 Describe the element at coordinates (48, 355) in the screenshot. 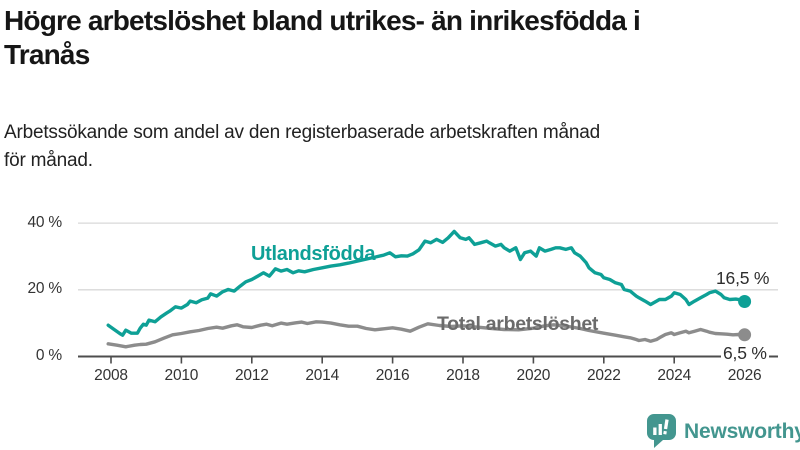

I see `y-axis-tick-label: 0 %` at that location.